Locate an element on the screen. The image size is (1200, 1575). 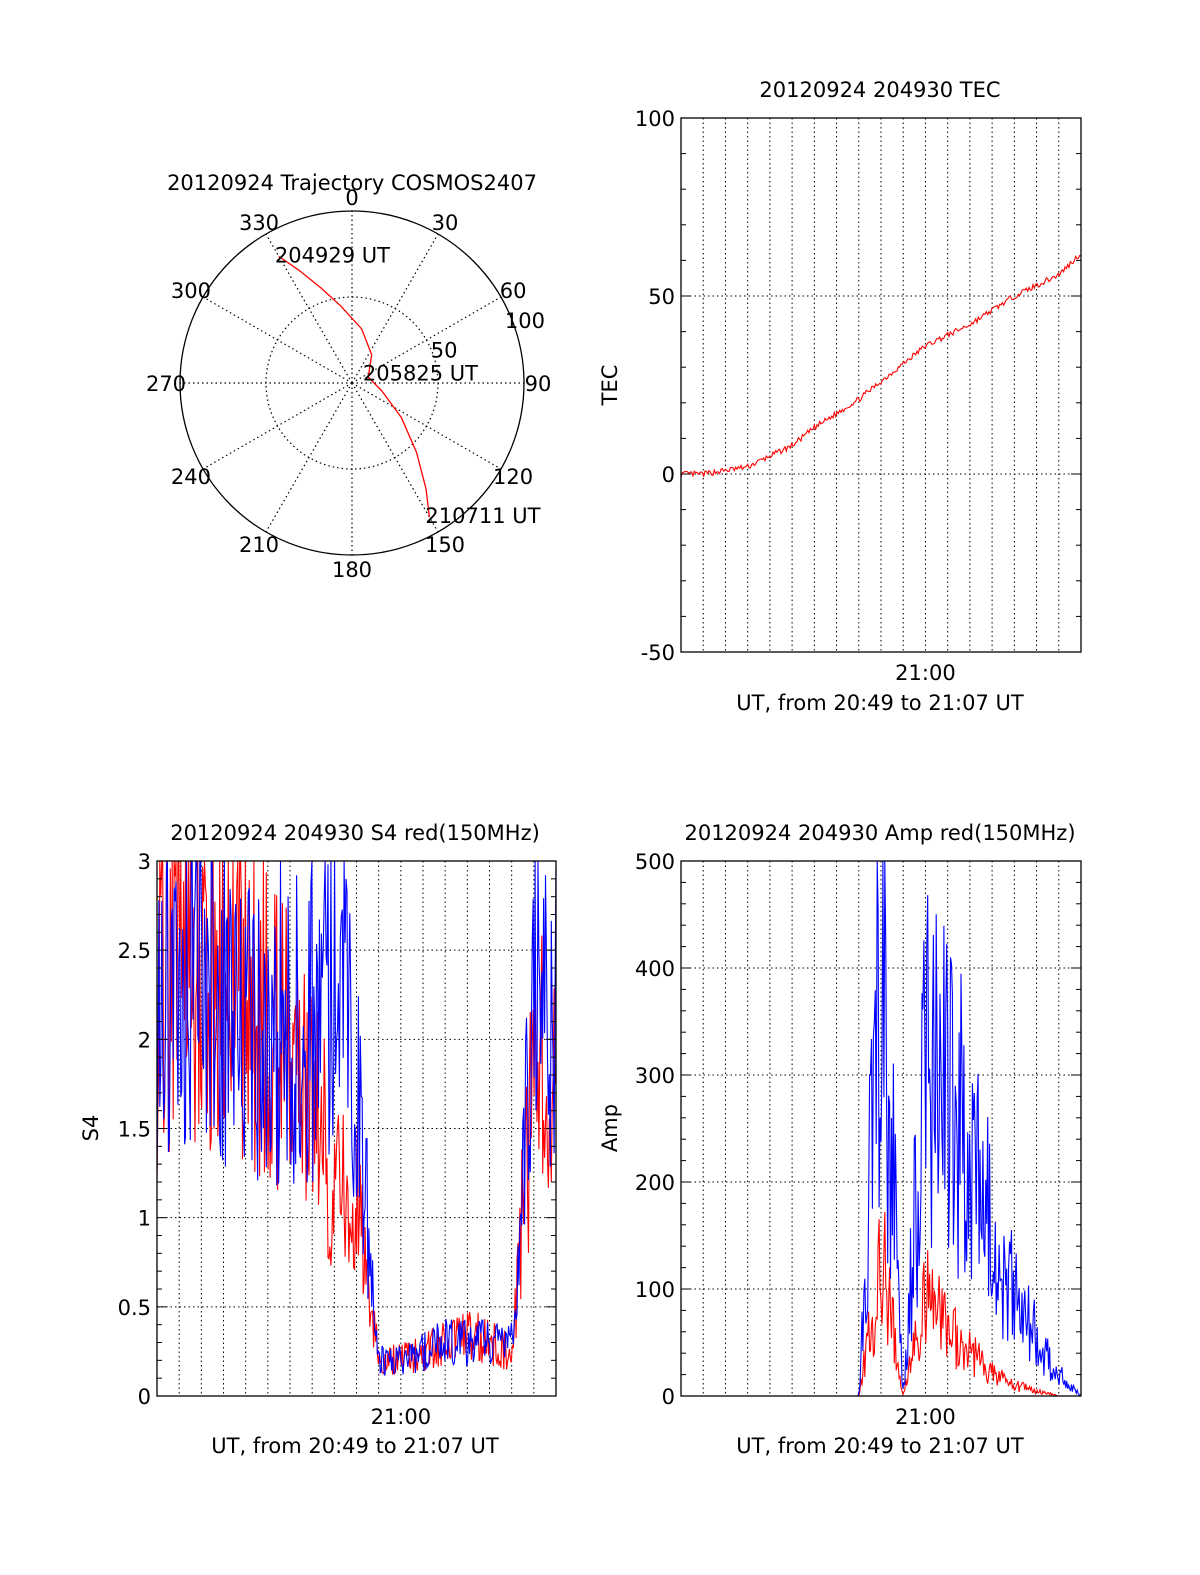
trajectory-annotation: 205825 UT is located at coordinates (420, 373).